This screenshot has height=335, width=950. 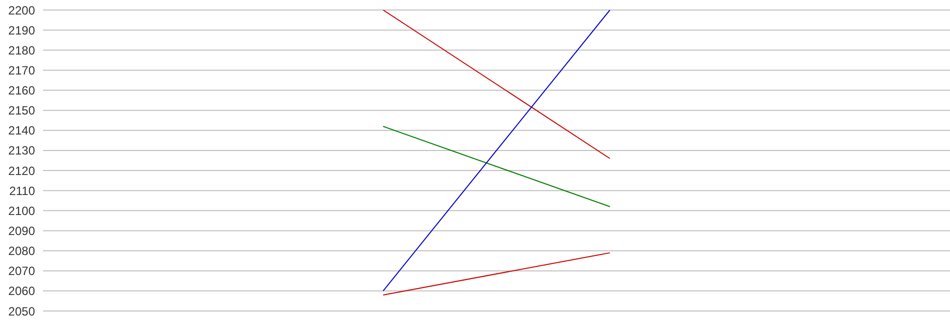 What do you see at coordinates (22, 251) in the screenshot?
I see `y-tick-label: 2080` at bounding box center [22, 251].